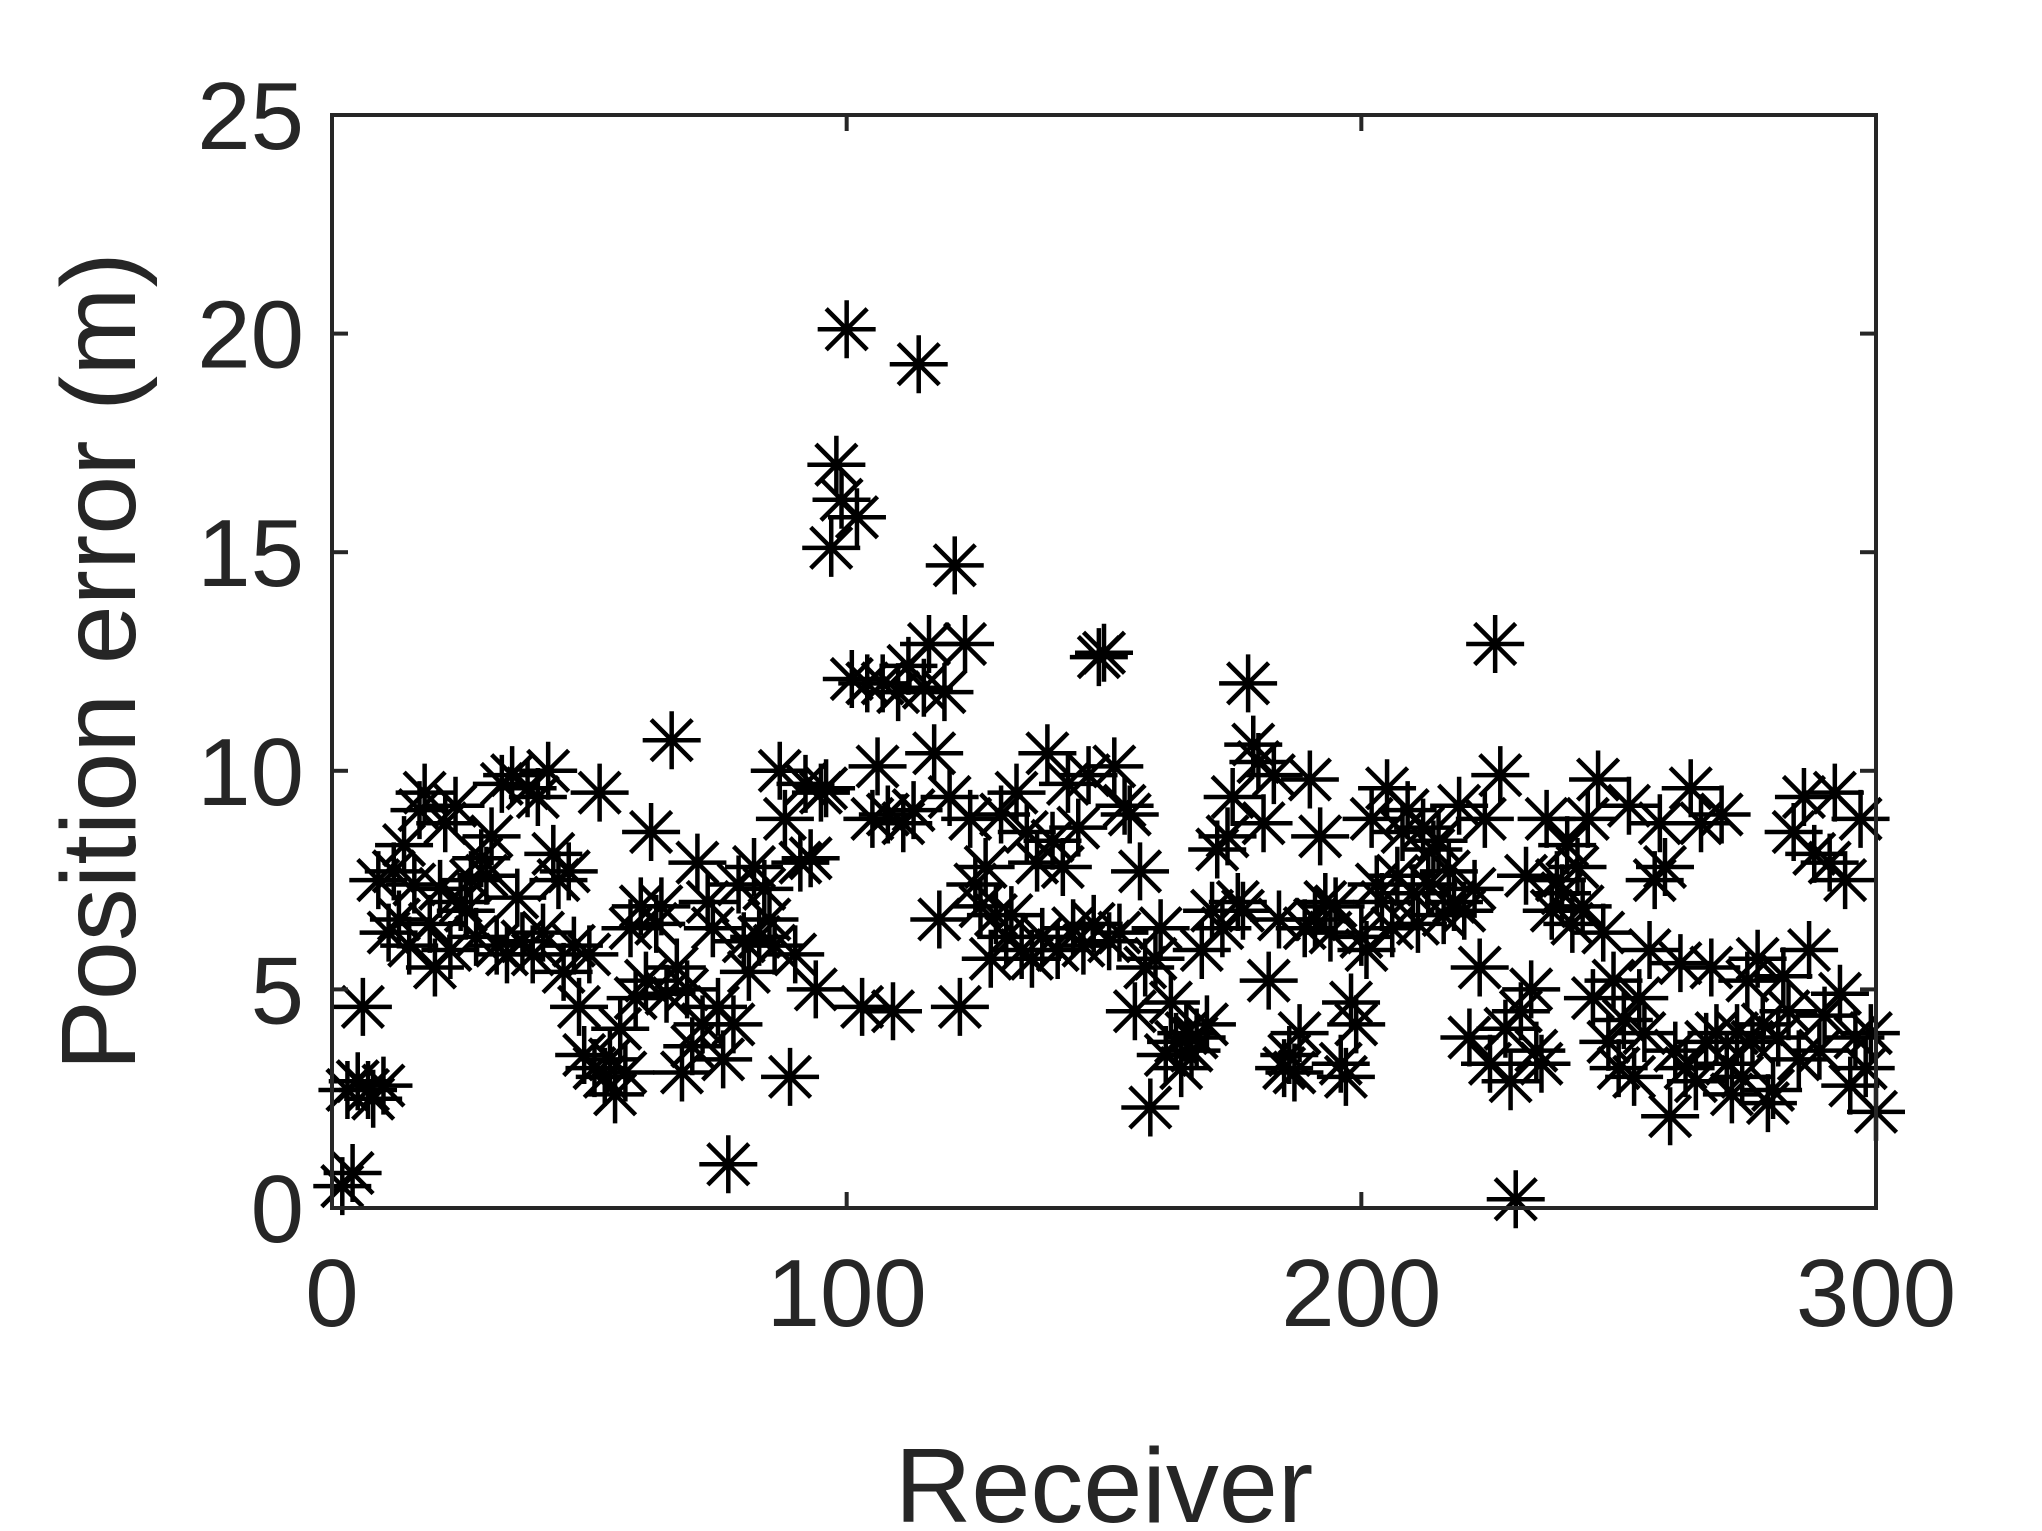 The image size is (2042, 1531). I want to click on y-tick-label: 15, so click(250, 553).